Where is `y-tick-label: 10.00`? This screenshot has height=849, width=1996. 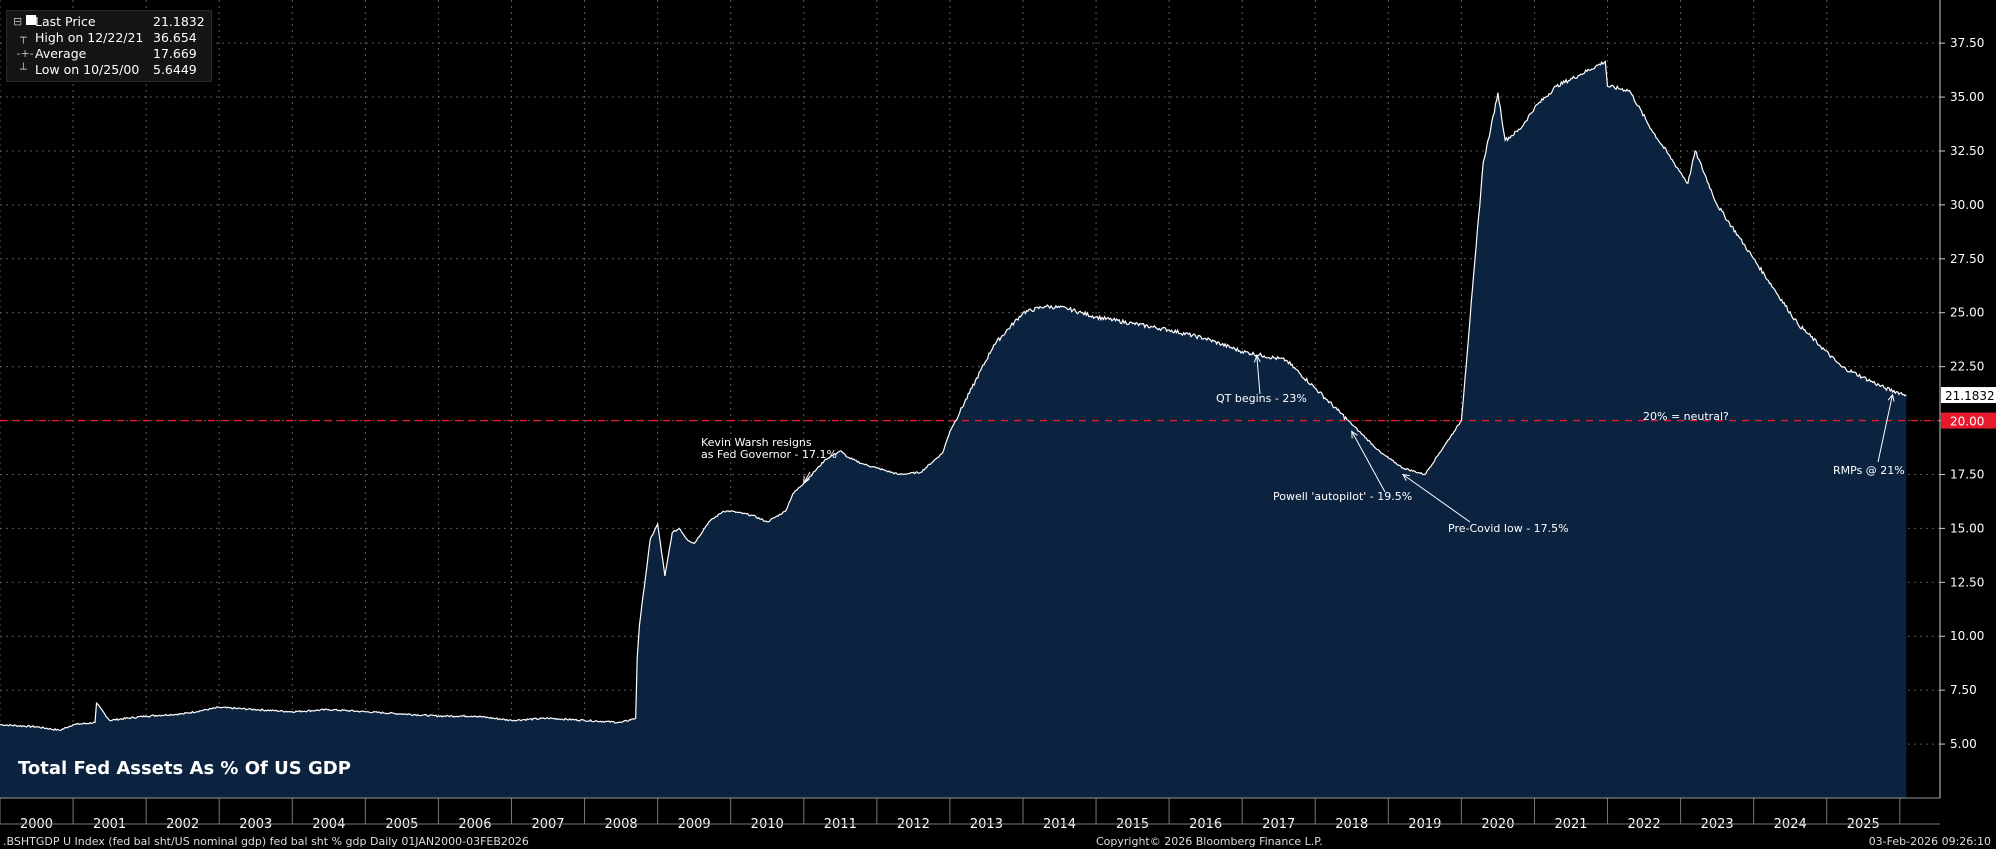
y-tick-label: 10.00 is located at coordinates (1967, 636).